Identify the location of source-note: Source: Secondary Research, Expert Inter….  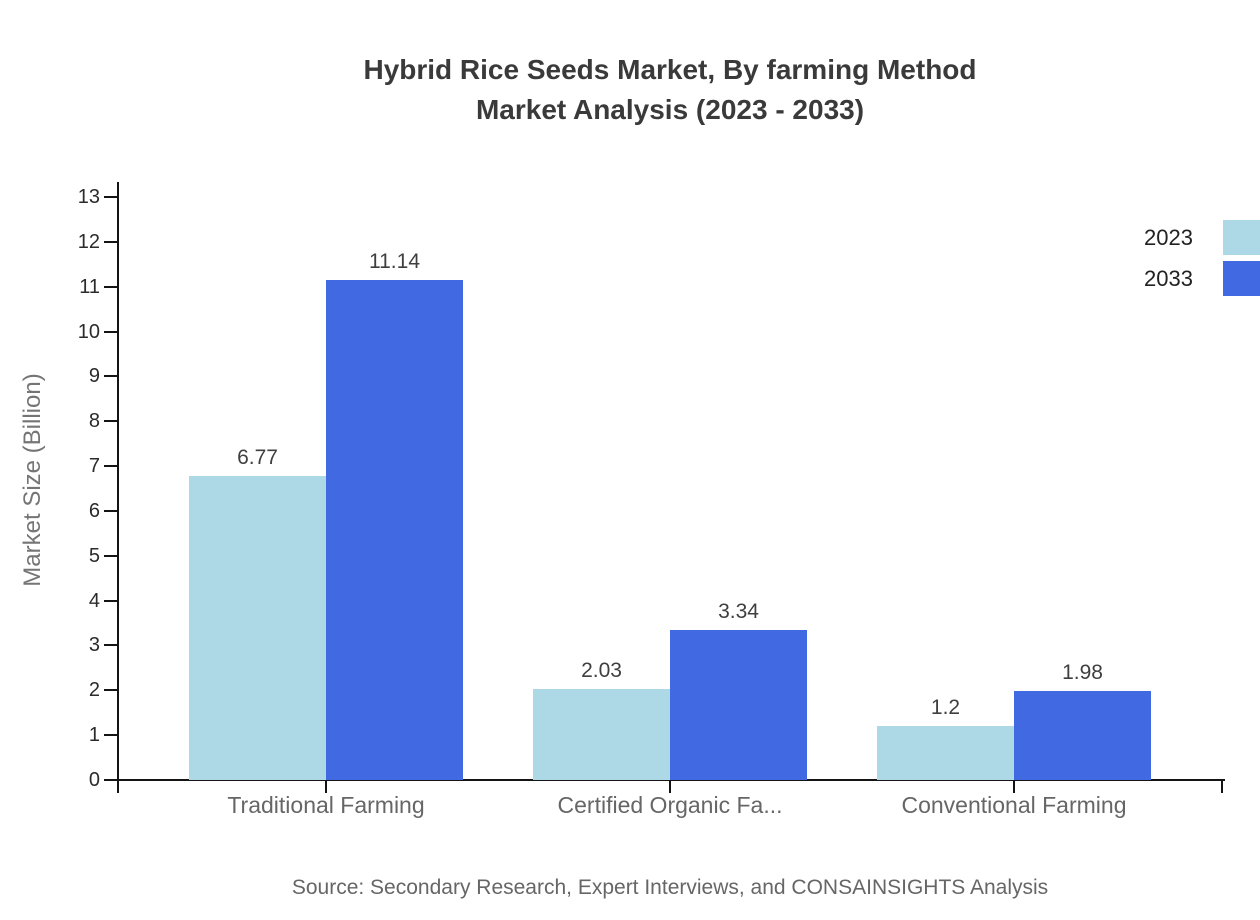
(670, 887).